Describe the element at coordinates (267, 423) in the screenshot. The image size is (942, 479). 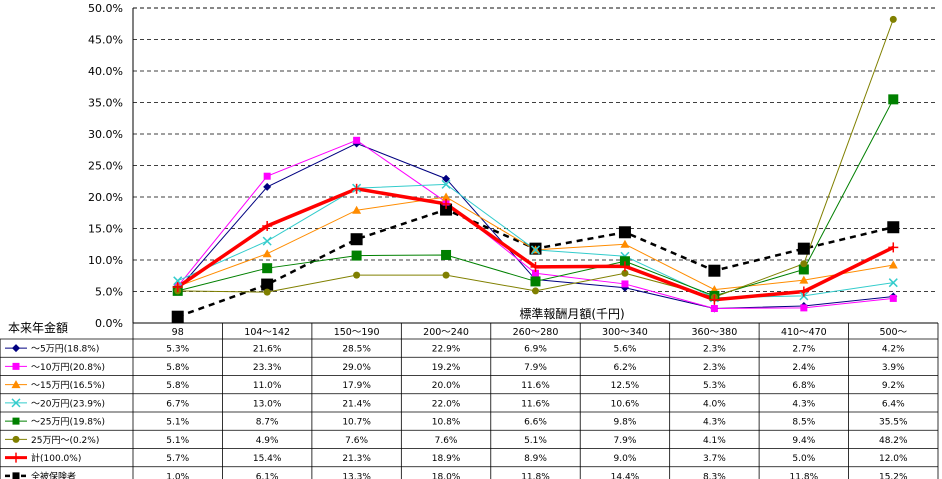
I see `data-label: 8.7%` at that location.